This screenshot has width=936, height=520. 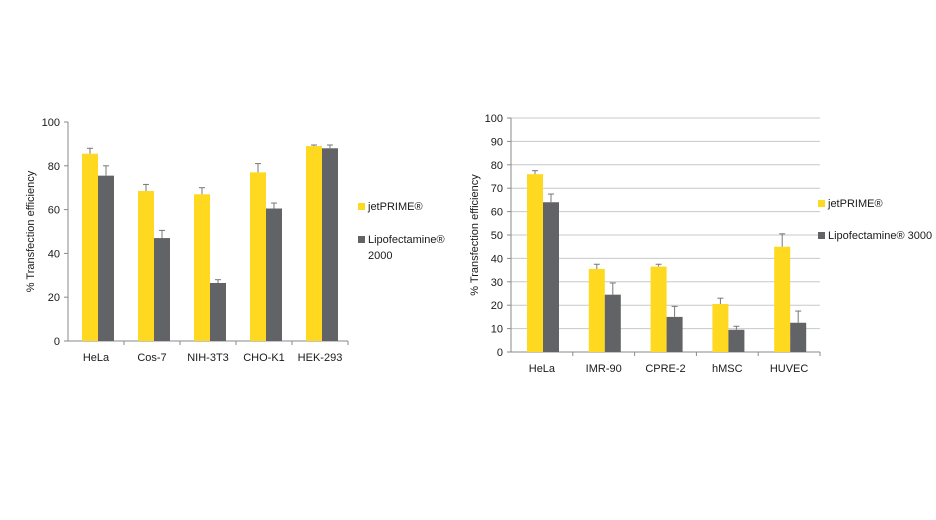 I want to click on x-tick-label: HUVEC, so click(x=789, y=369).